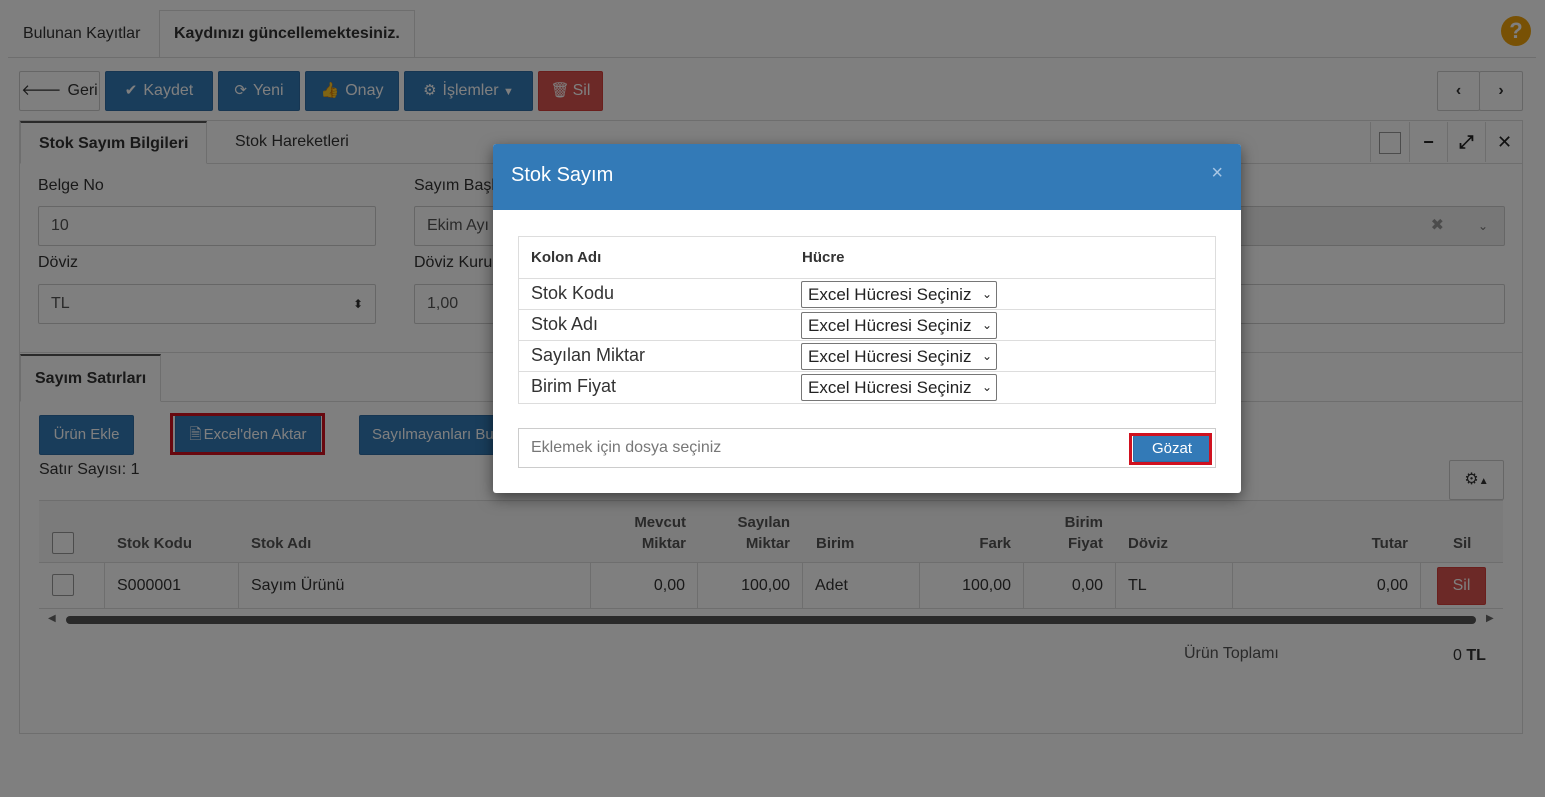 This screenshot has height=797, width=1545. I want to click on column-name: Stok Kodu, so click(573, 293).